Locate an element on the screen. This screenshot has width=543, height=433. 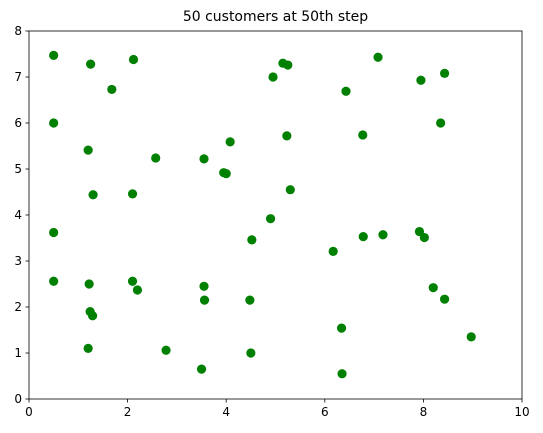
y-tick-label: 8 is located at coordinates (18, 31).